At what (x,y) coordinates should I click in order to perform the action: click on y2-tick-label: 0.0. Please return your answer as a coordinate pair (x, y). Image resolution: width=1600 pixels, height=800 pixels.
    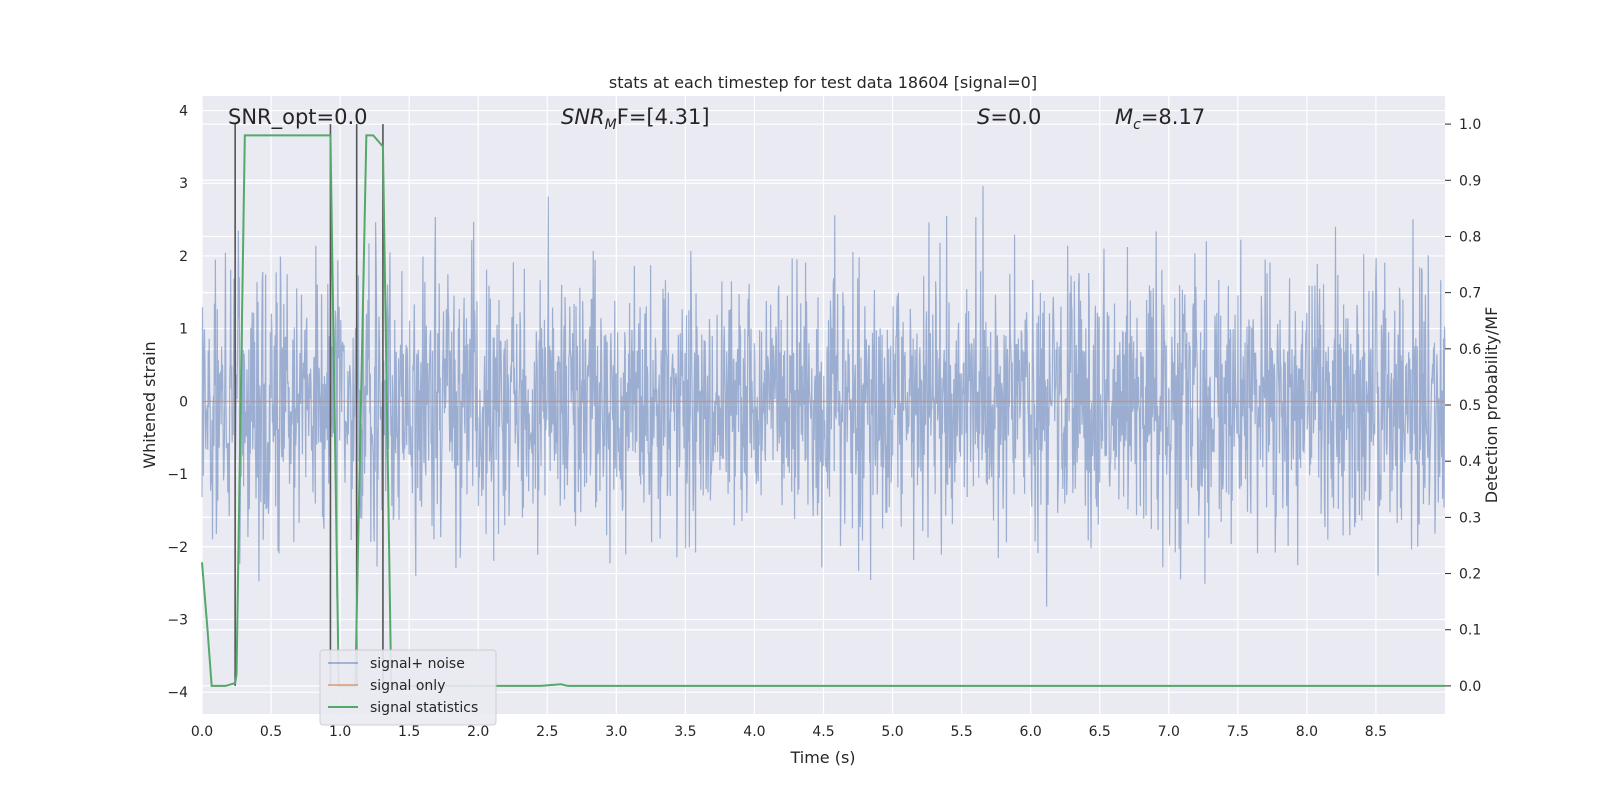
    Looking at the image, I should click on (1470, 687).